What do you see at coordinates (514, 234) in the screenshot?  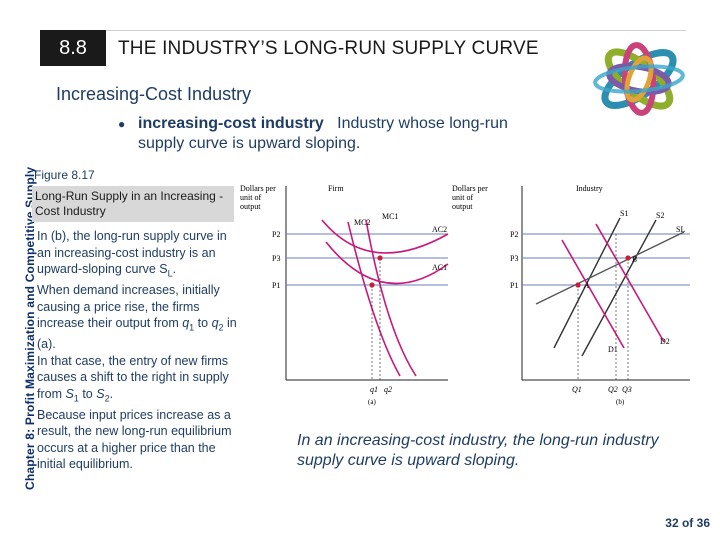 I see `industry-label-p2: P2` at bounding box center [514, 234].